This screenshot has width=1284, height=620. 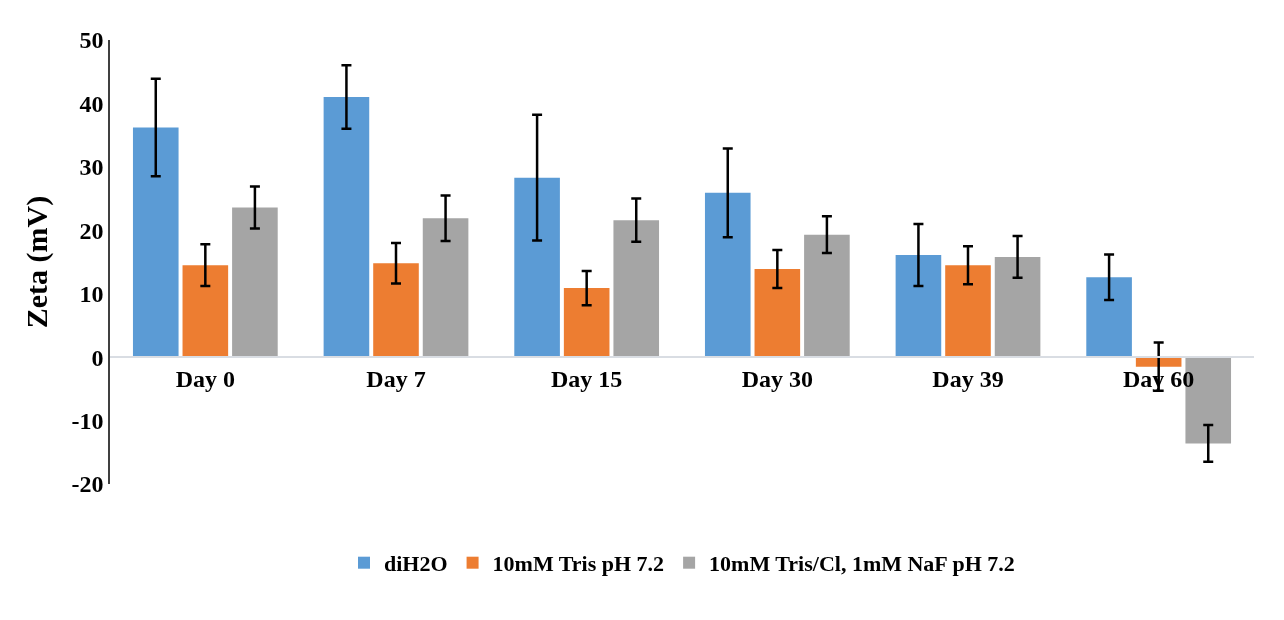 I want to click on y-tick-label: 10, so click(x=91, y=294).